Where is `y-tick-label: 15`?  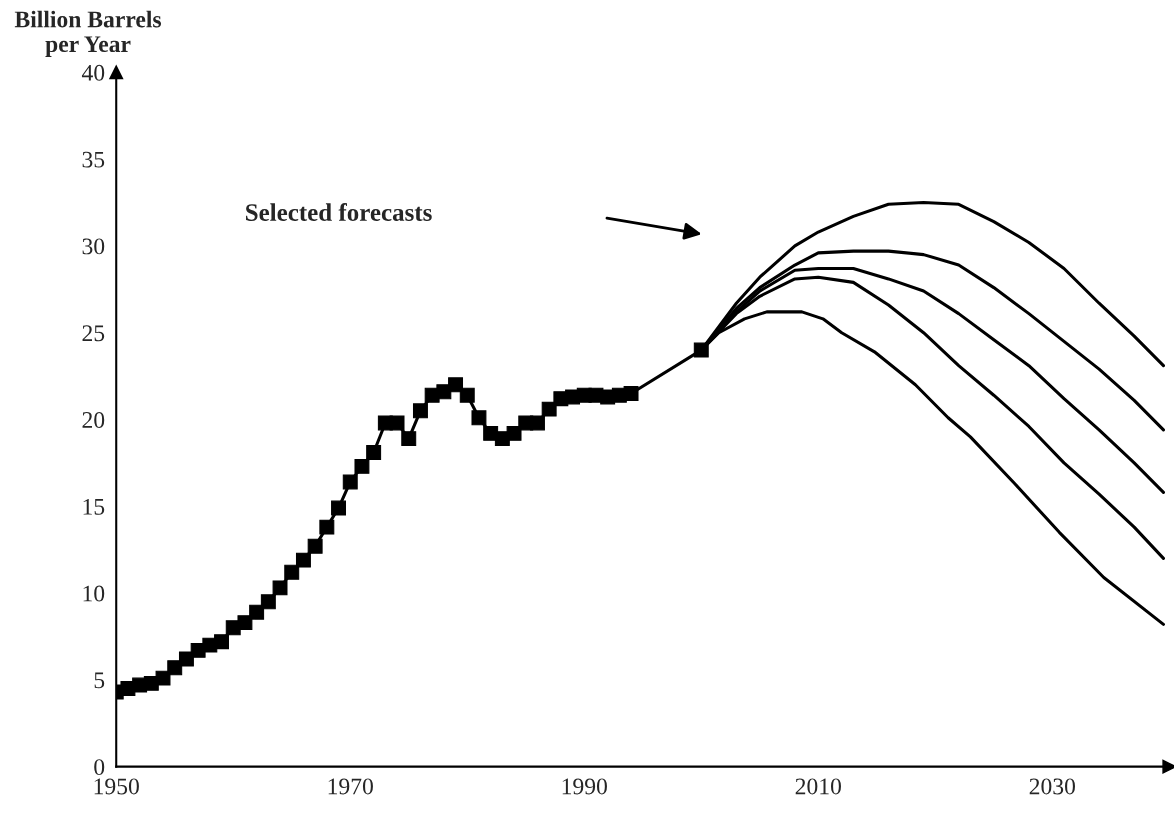 y-tick-label: 15 is located at coordinates (94, 506).